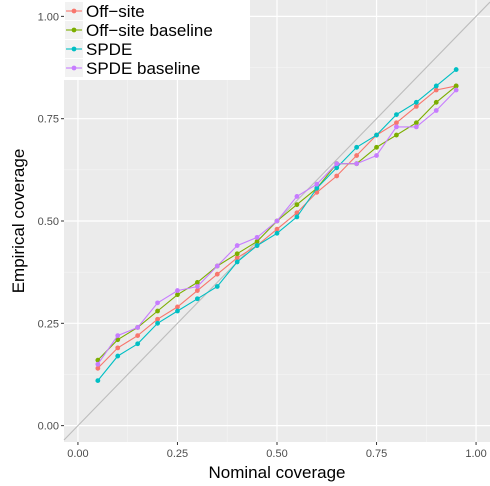 This screenshot has width=490, height=486. I want to click on x-tick-label: 0.25, so click(177, 454).